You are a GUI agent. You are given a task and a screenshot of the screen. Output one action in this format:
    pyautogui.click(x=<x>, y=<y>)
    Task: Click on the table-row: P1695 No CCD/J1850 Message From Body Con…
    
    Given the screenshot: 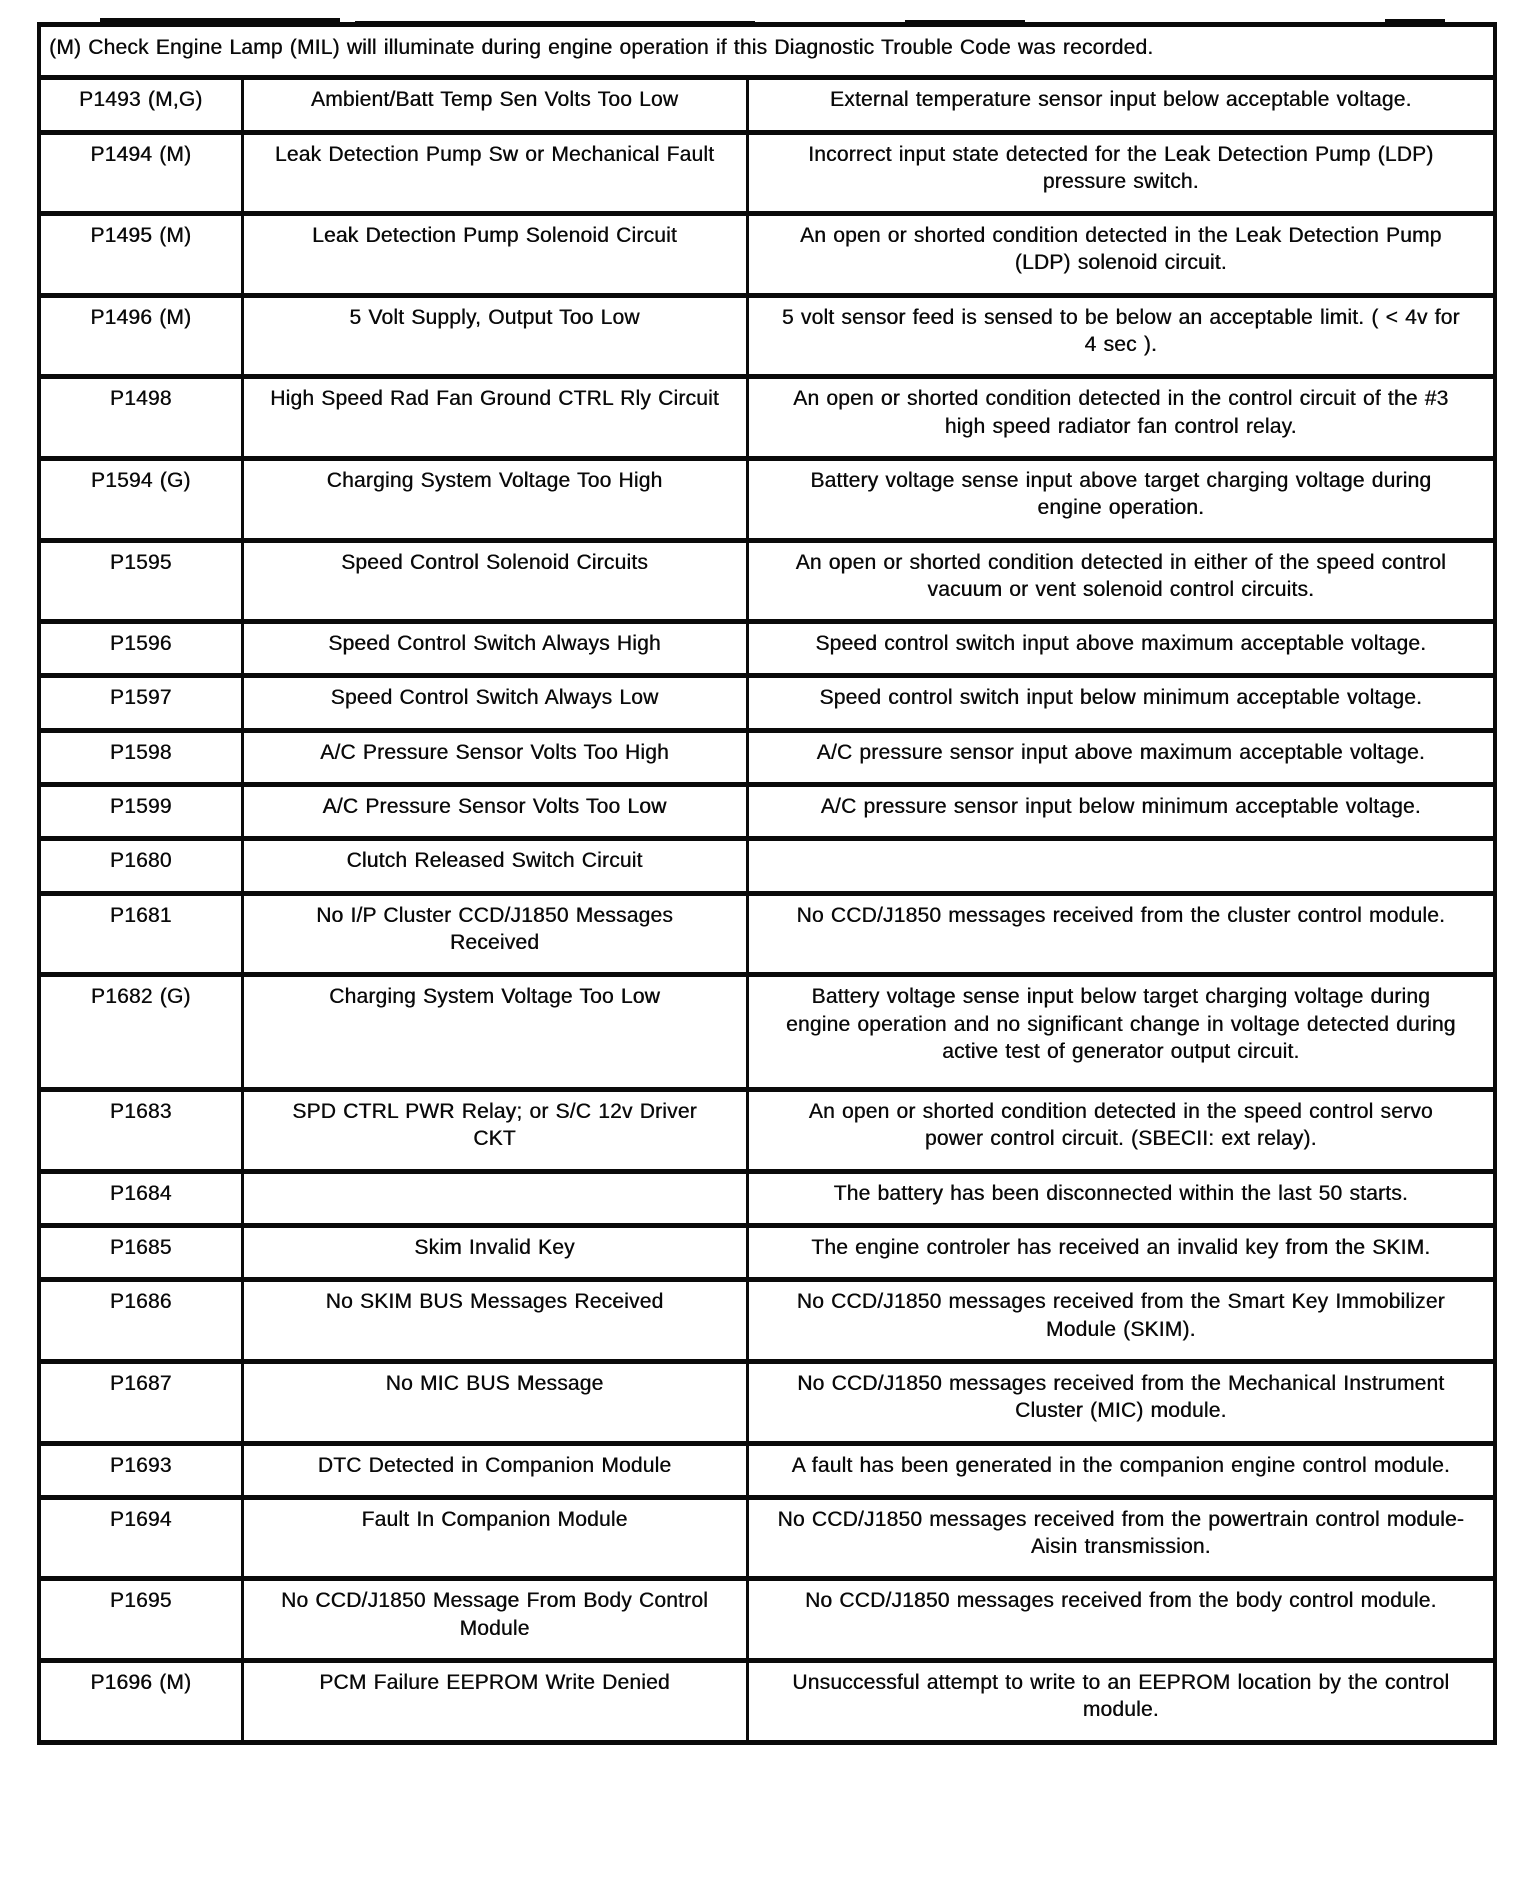 What is the action you would take?
    pyautogui.click(x=767, y=1619)
    